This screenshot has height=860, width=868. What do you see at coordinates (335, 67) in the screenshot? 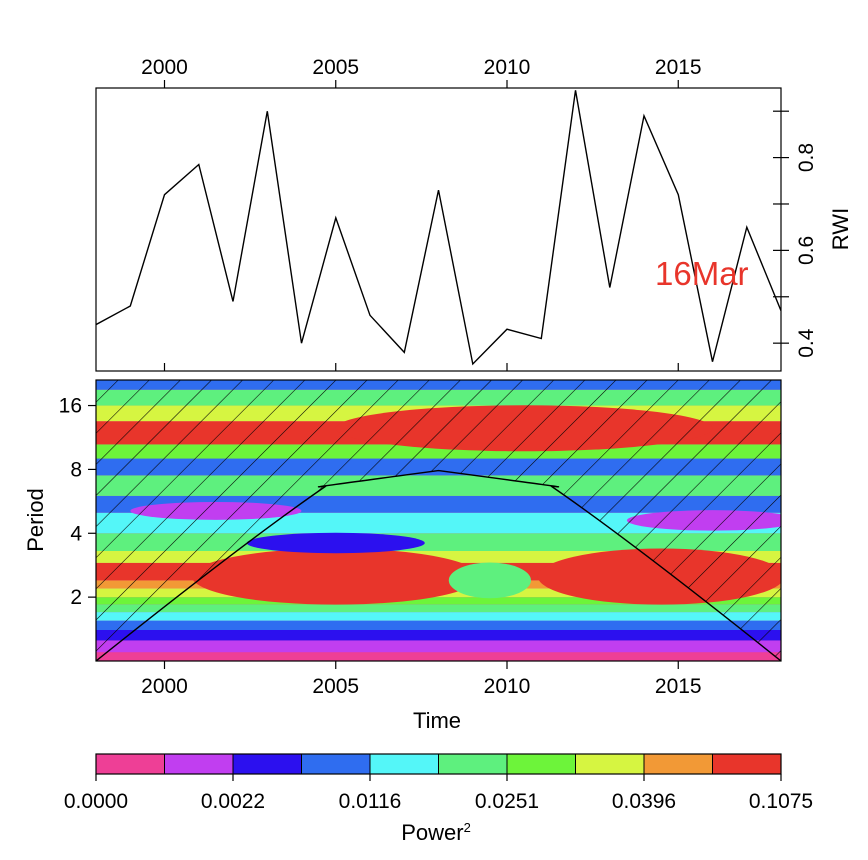
I see `top-x-tick-label: 2005` at bounding box center [335, 67].